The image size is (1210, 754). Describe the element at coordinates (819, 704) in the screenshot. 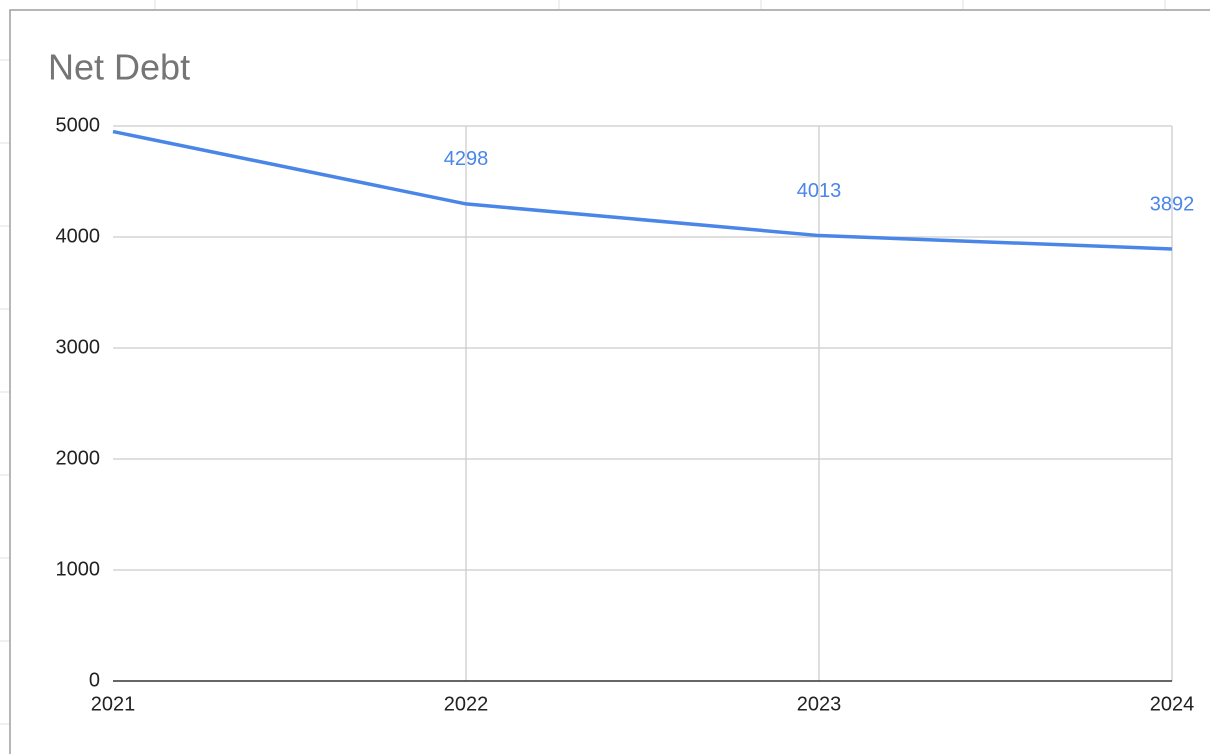

I see `x-tick-label: 2023` at that location.